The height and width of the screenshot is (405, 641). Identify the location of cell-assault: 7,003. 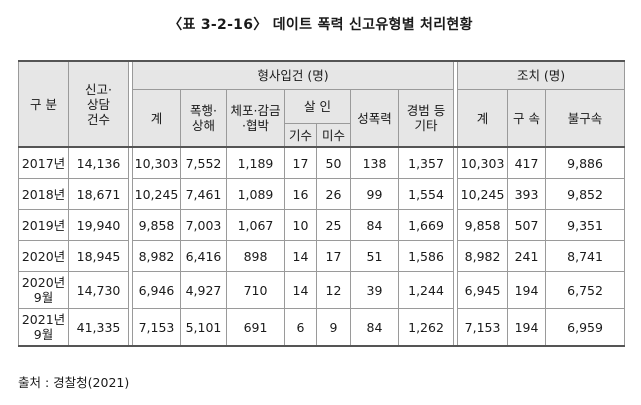
(203, 225).